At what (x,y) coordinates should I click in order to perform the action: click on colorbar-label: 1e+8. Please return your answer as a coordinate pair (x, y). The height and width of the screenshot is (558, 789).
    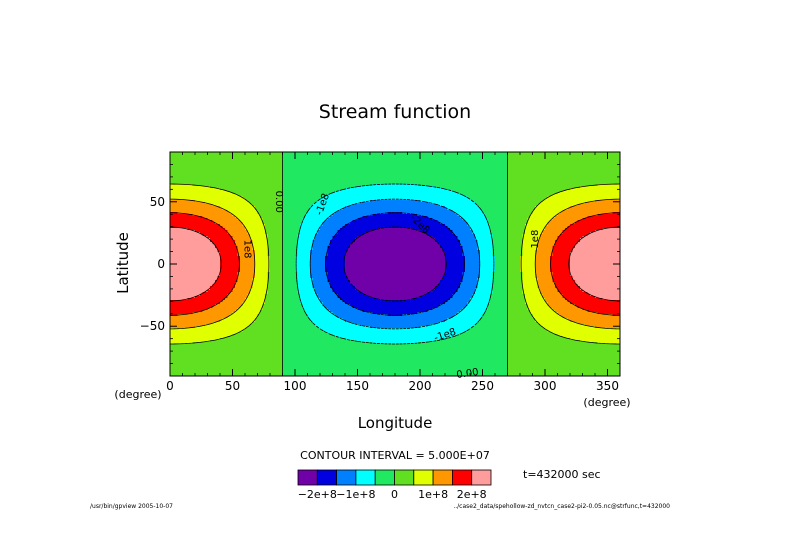
    Looking at the image, I should click on (433, 494).